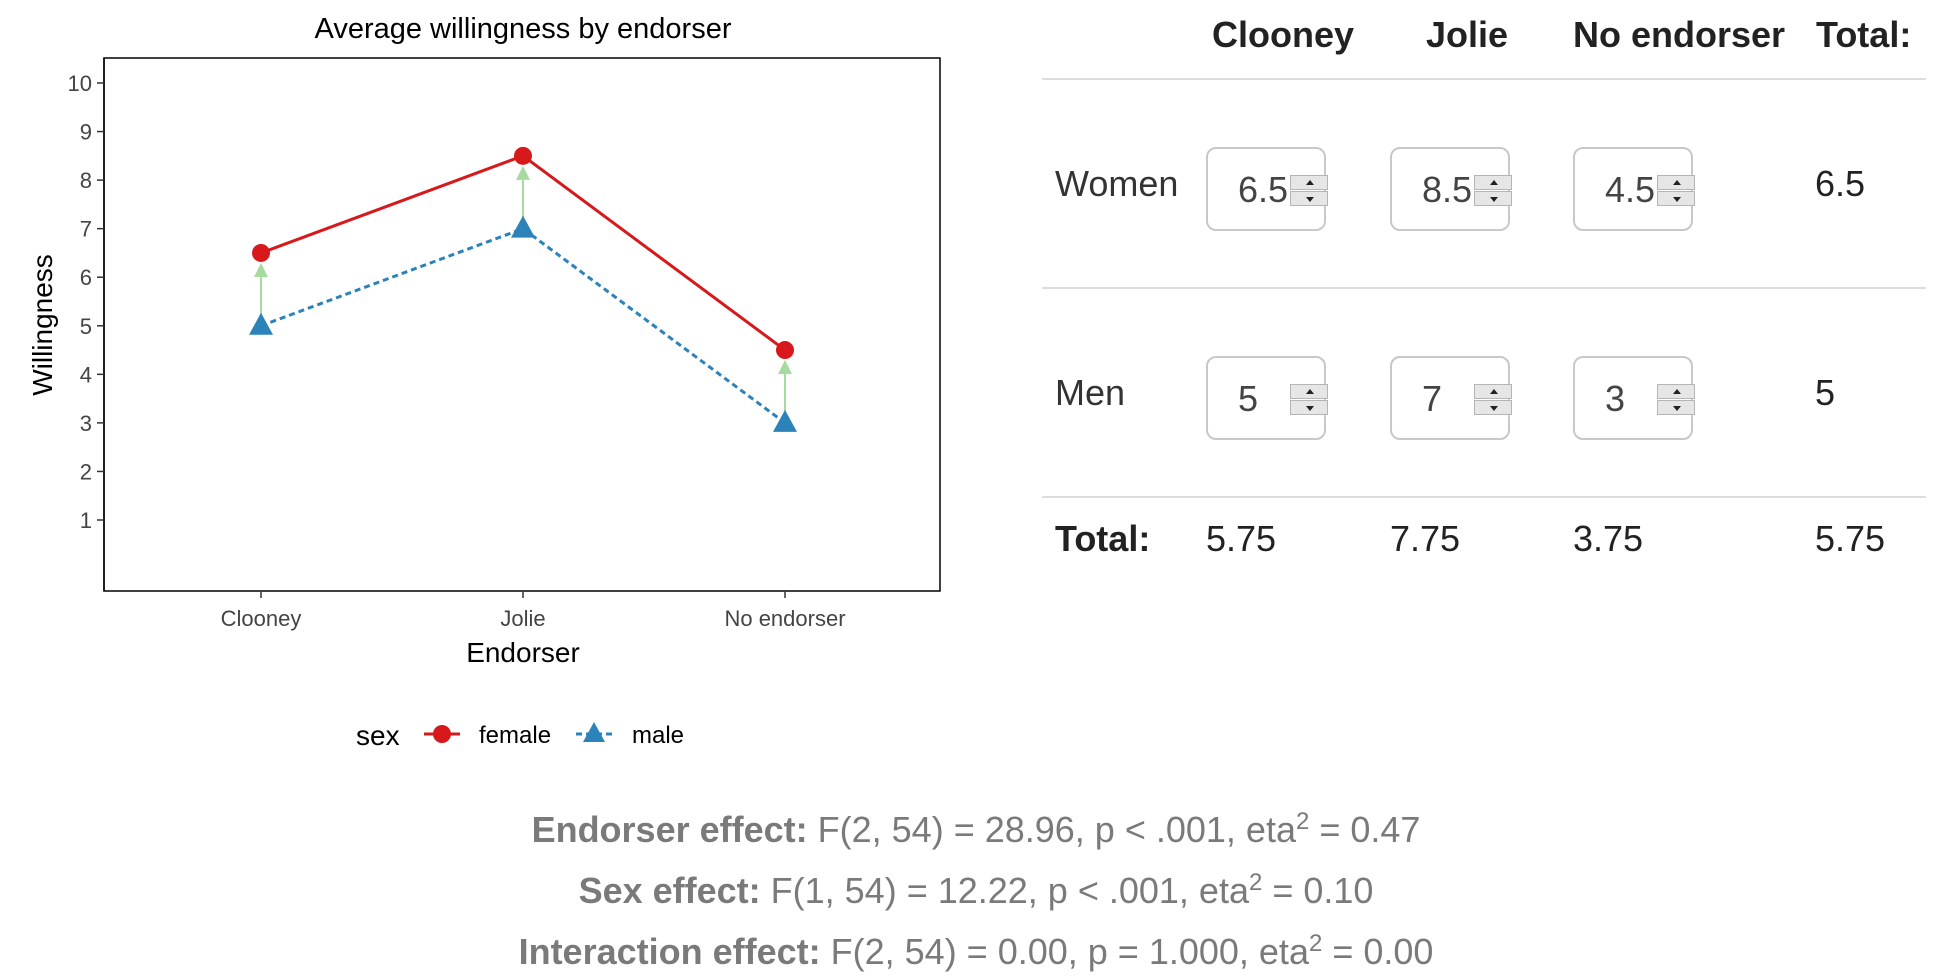 The height and width of the screenshot is (978, 1952). Describe the element at coordinates (1090, 392) in the screenshot. I see `row-label-men: Men` at that location.